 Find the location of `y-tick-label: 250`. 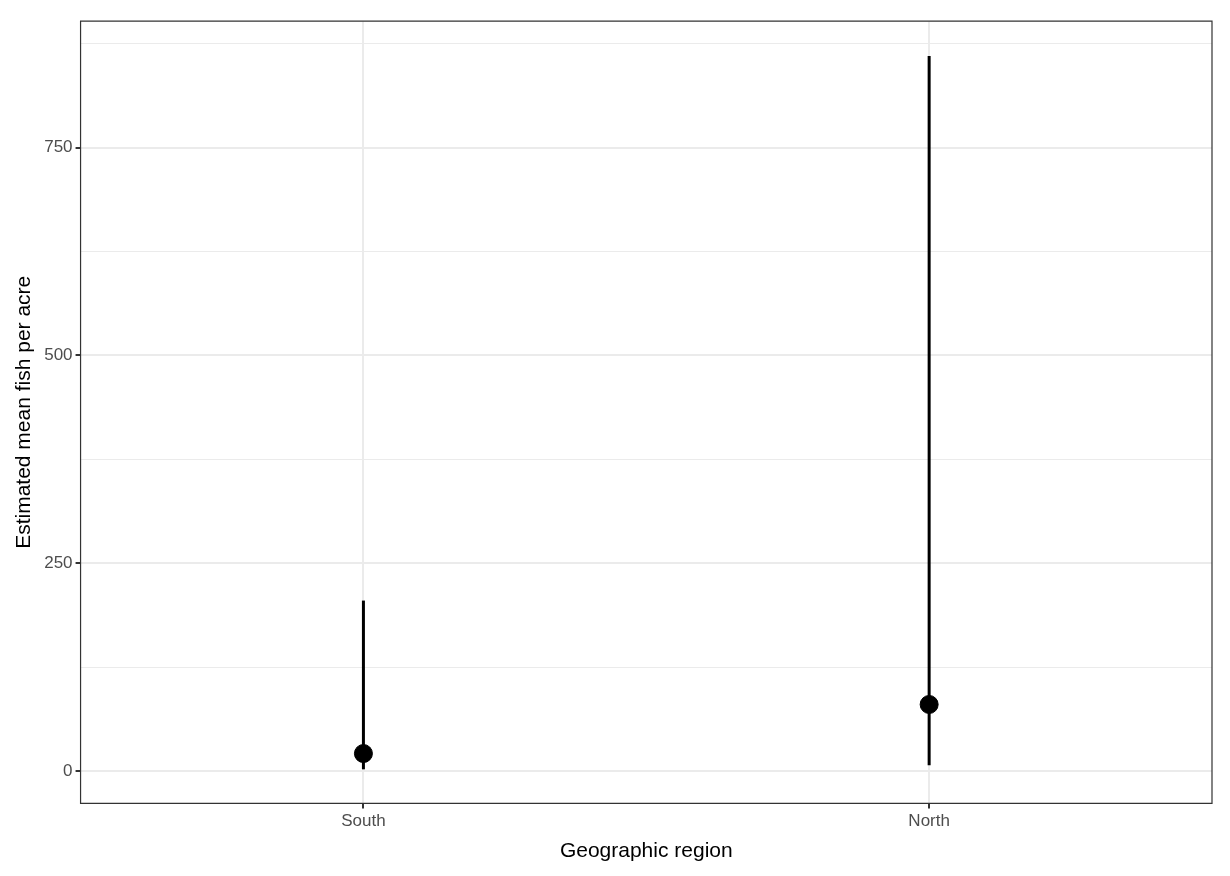

y-tick-label: 250 is located at coordinates (58, 562).